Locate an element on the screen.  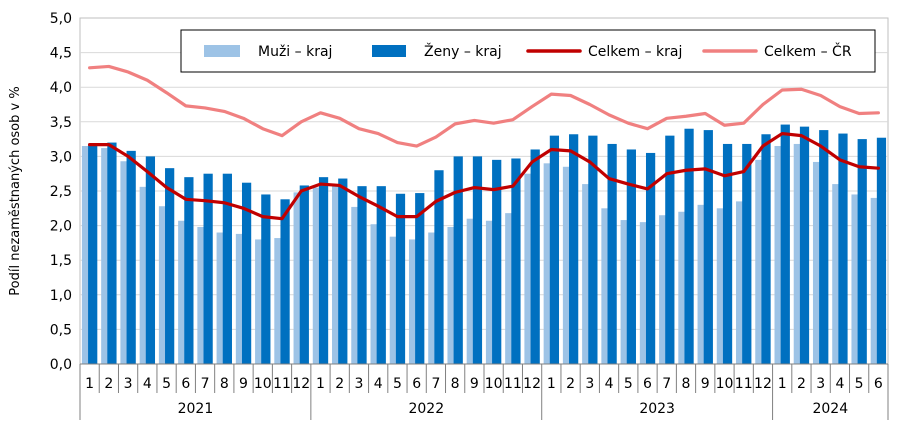
y-tick-label: 4,0 is located at coordinates (61, 88).